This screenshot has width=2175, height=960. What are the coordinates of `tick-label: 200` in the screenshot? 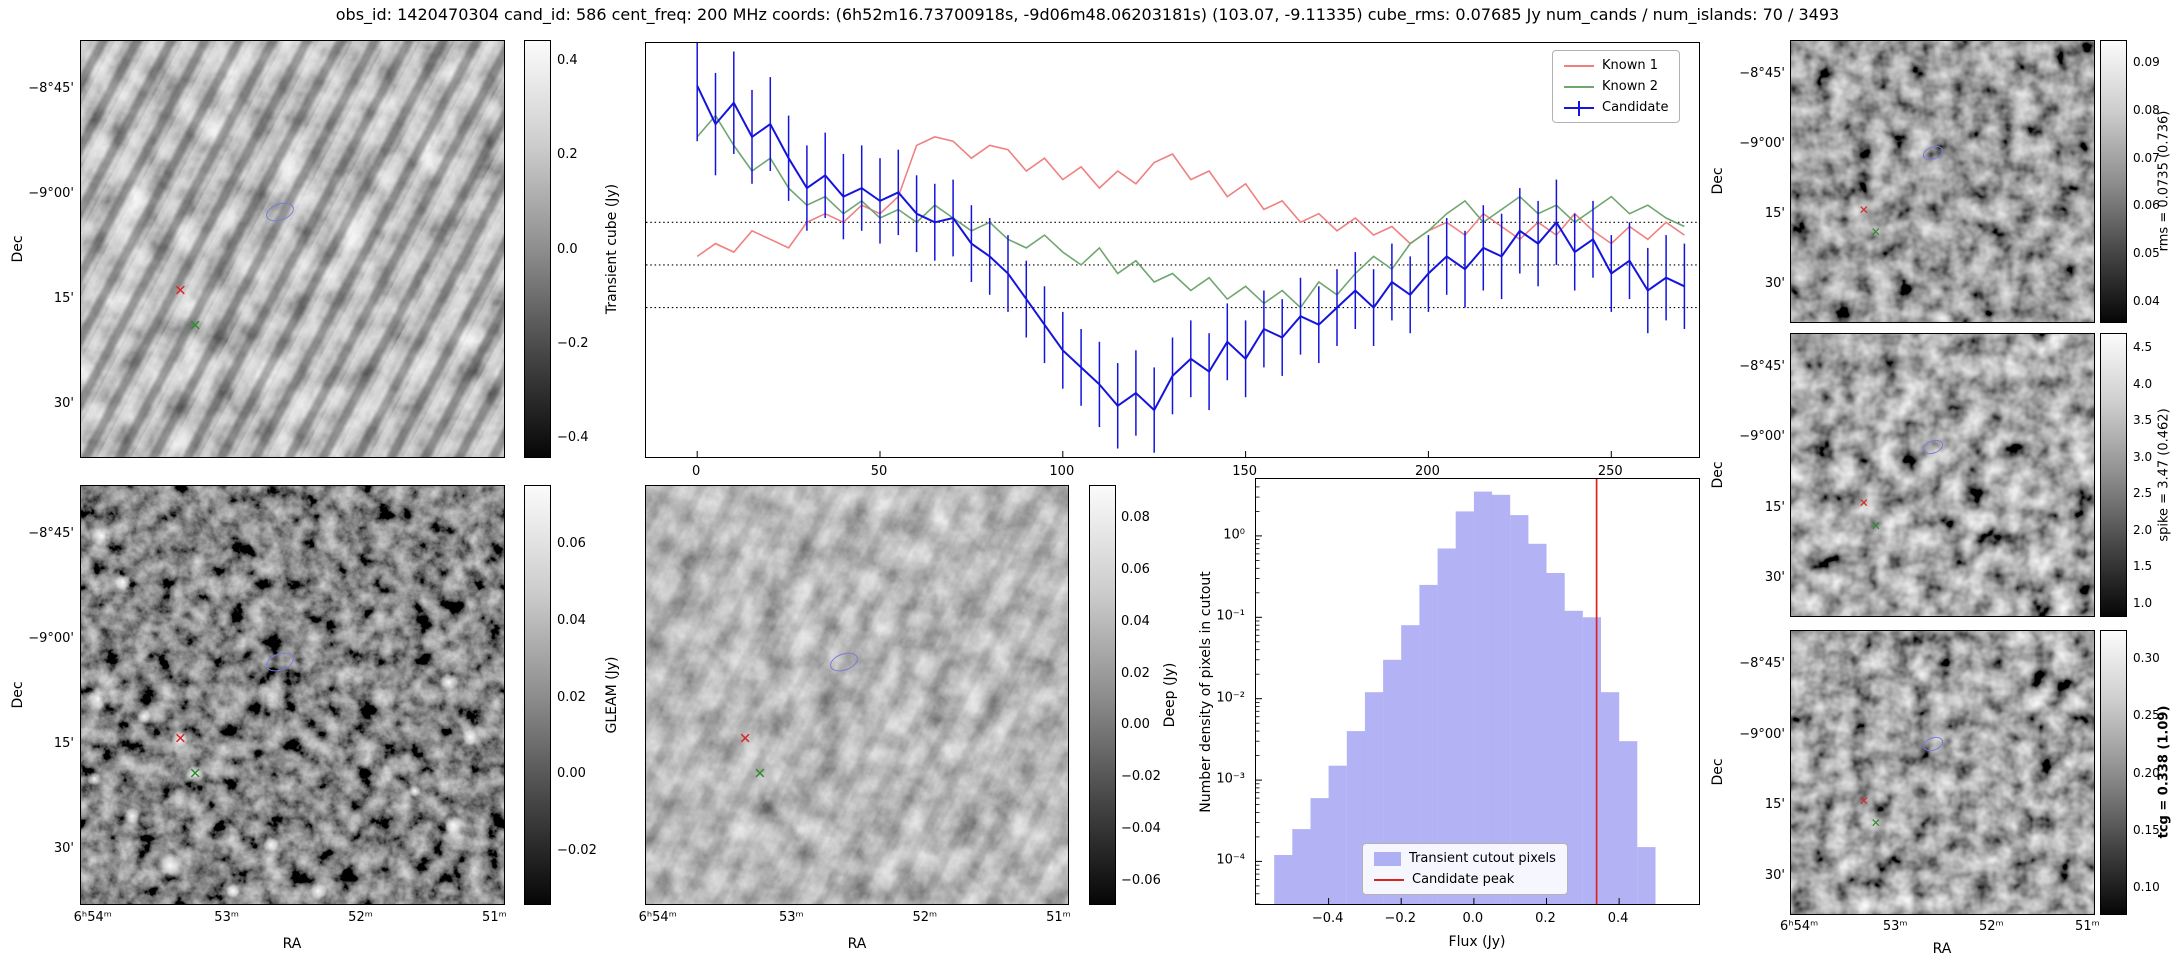 It's located at (1427, 471).